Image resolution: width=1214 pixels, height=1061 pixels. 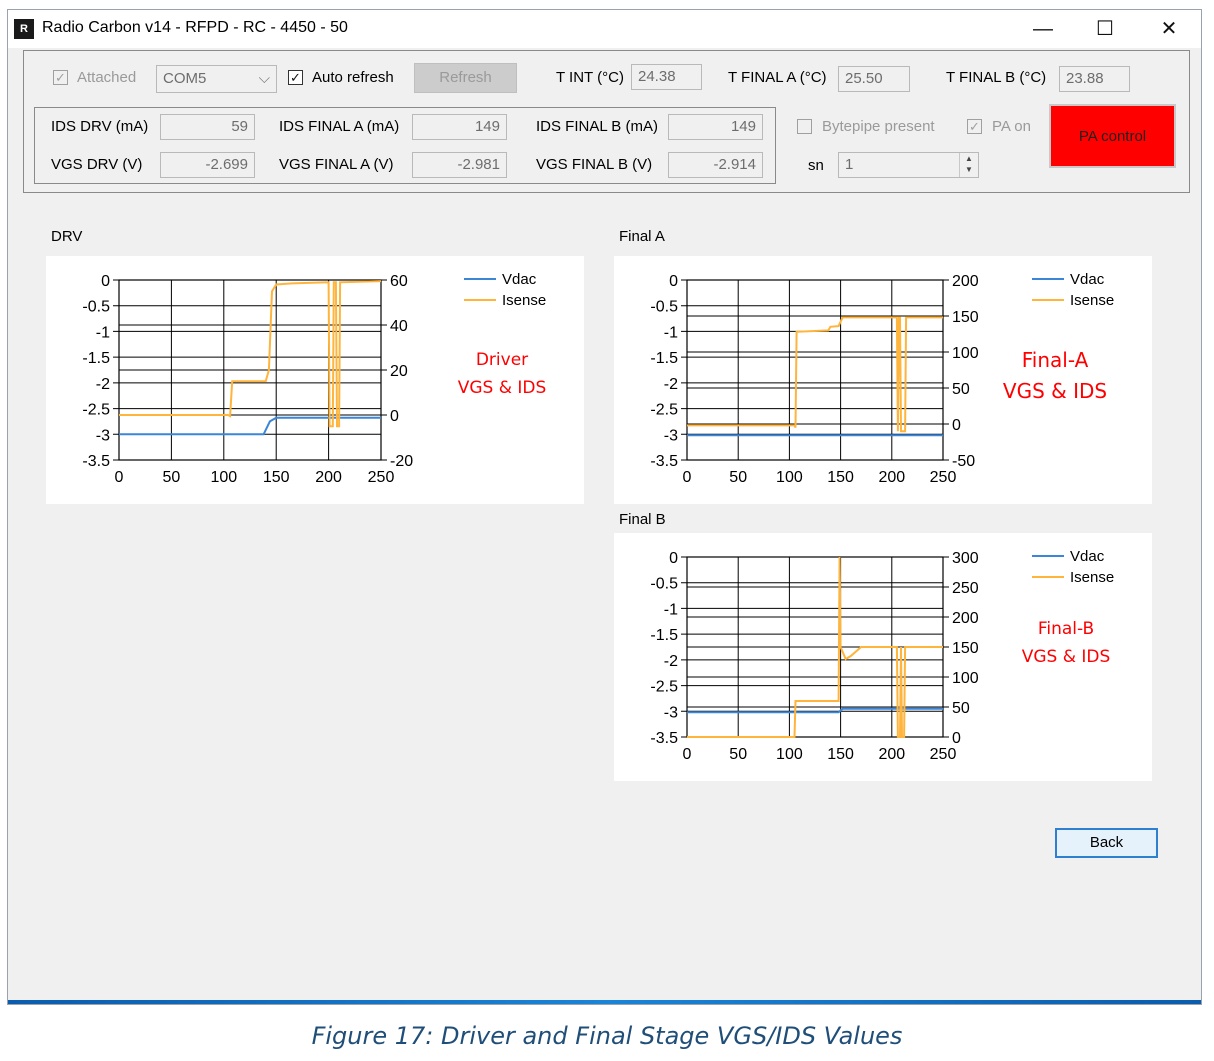 I want to click on close-button: ✕, so click(x=1169, y=29).